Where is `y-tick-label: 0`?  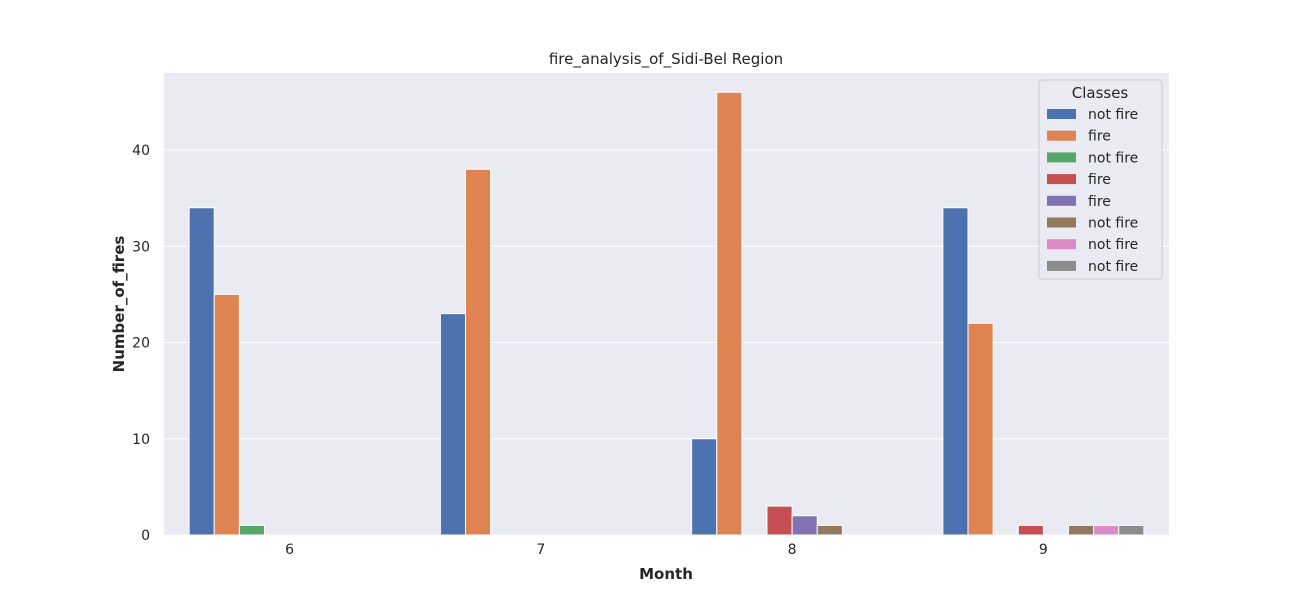
y-tick-label: 0 is located at coordinates (145, 536).